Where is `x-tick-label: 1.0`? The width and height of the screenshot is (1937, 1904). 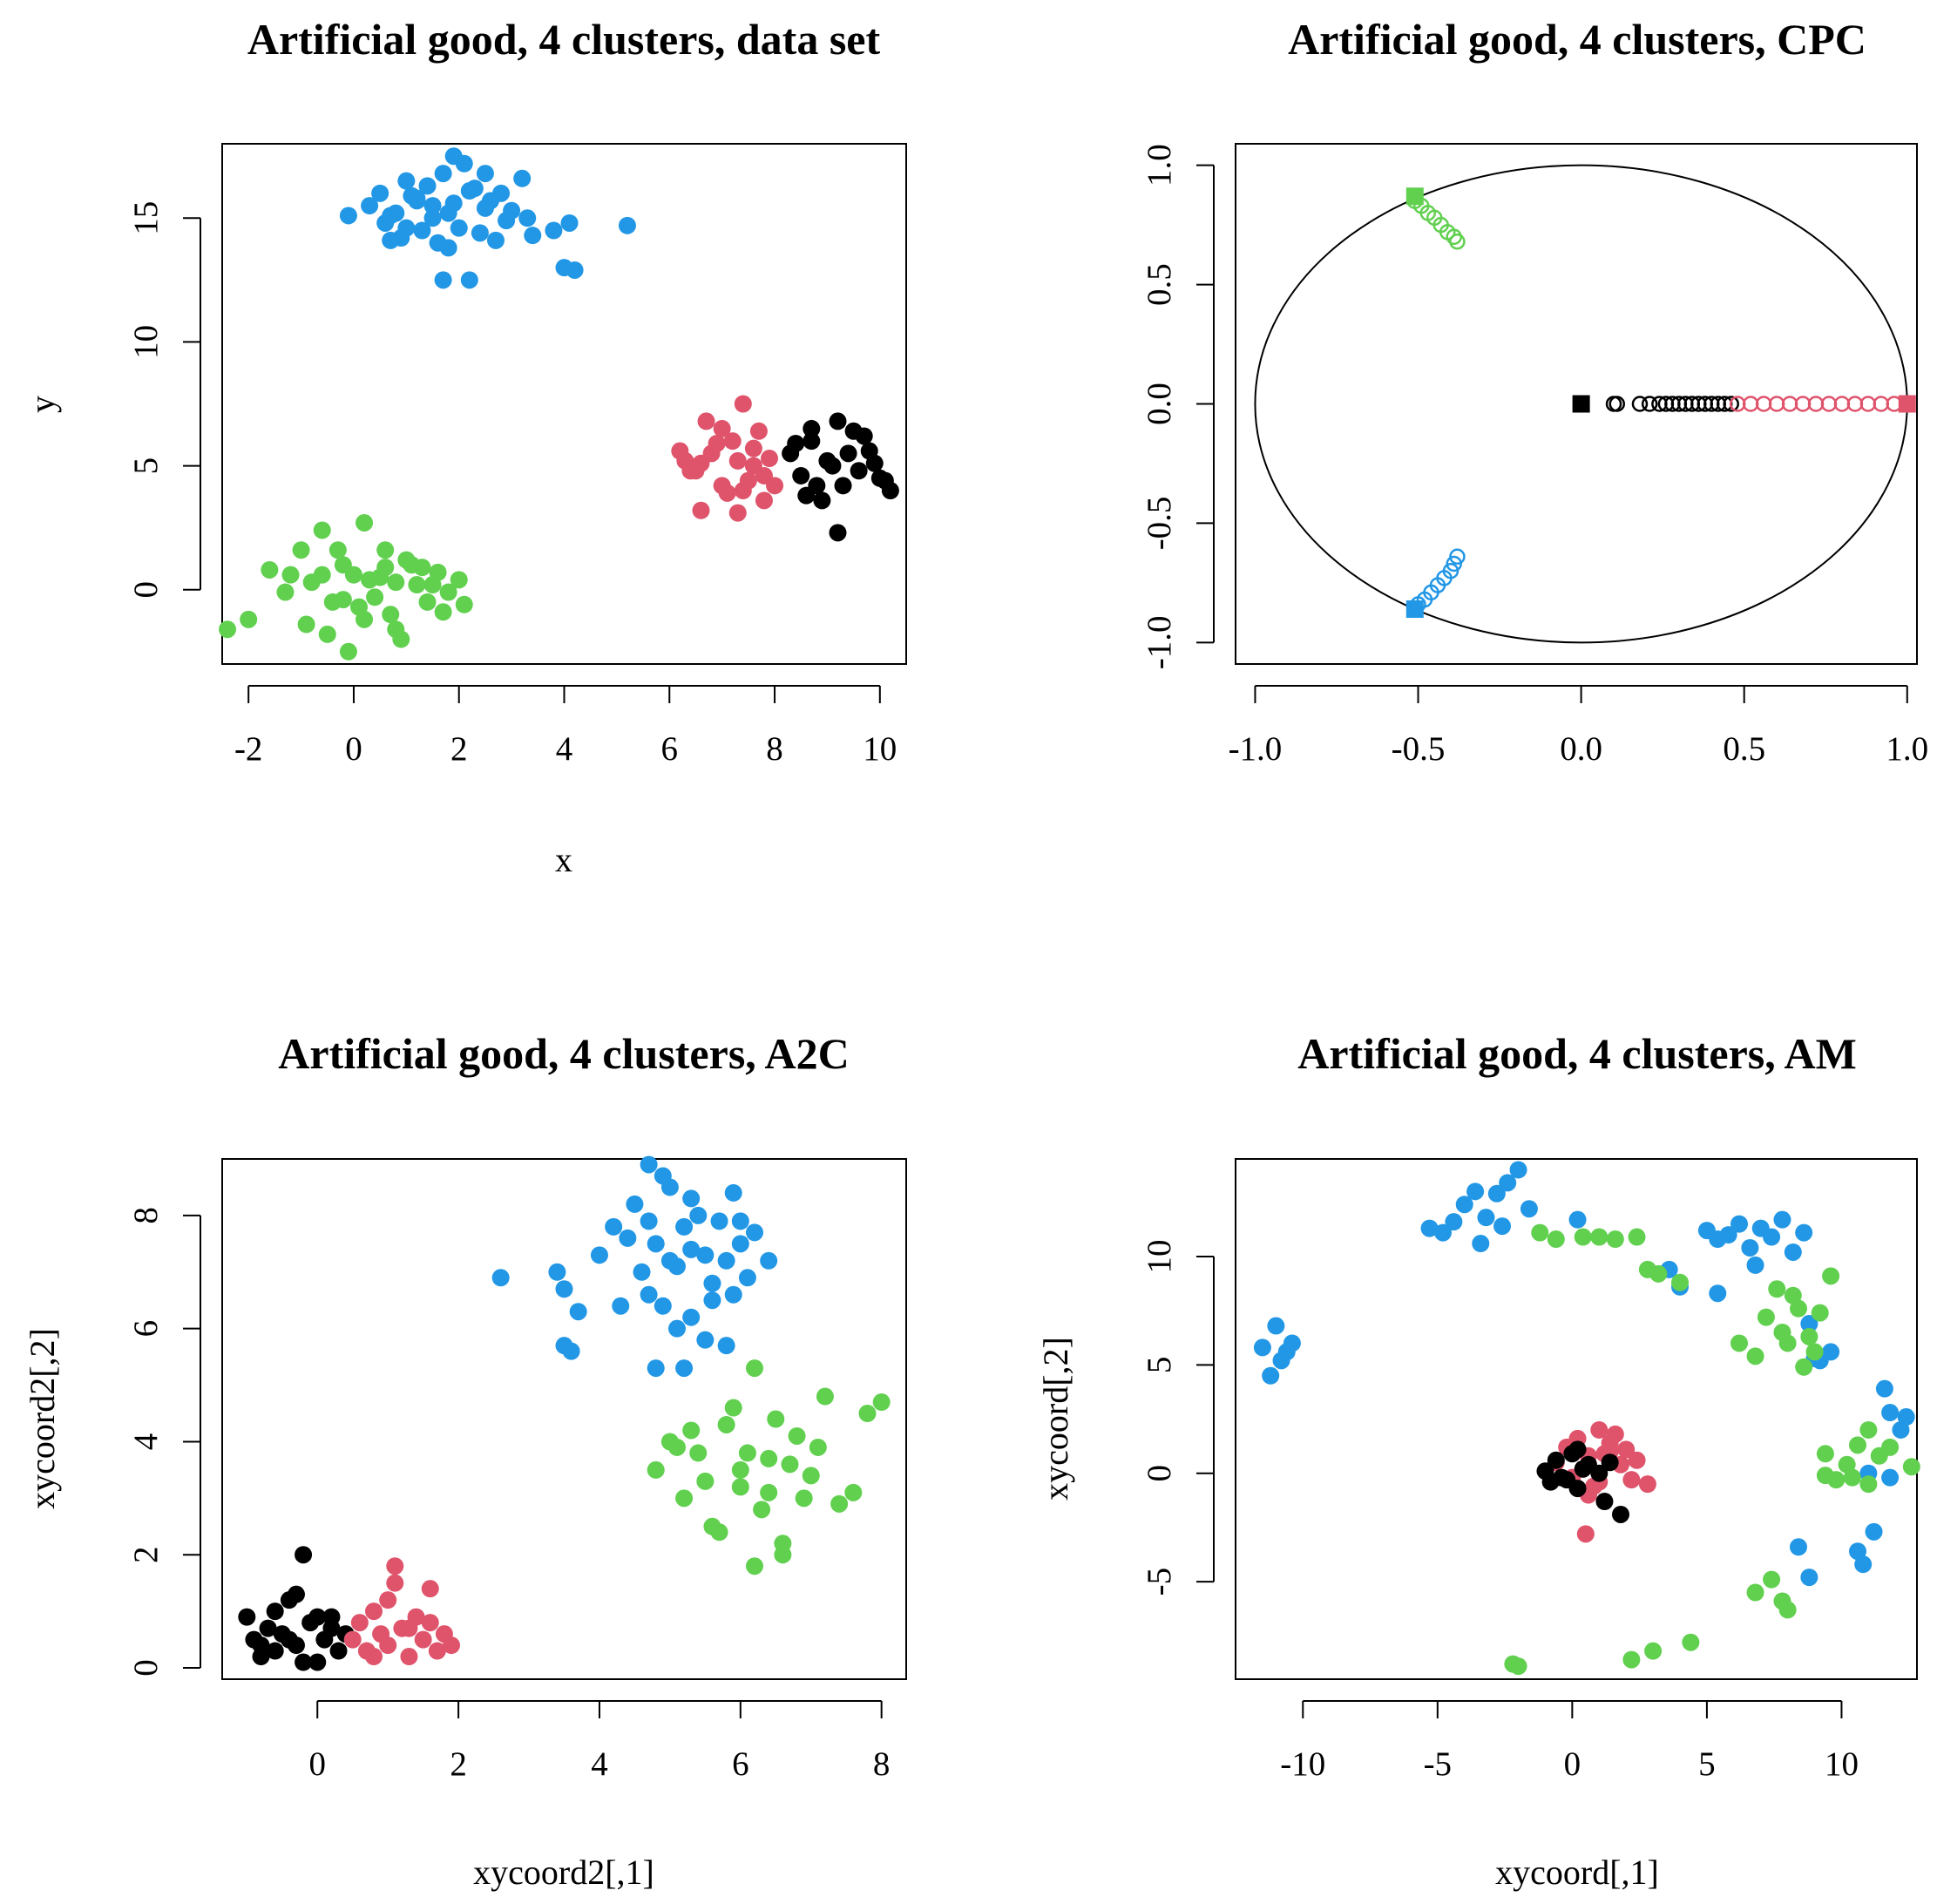
x-tick-label: 1.0 is located at coordinates (1907, 749).